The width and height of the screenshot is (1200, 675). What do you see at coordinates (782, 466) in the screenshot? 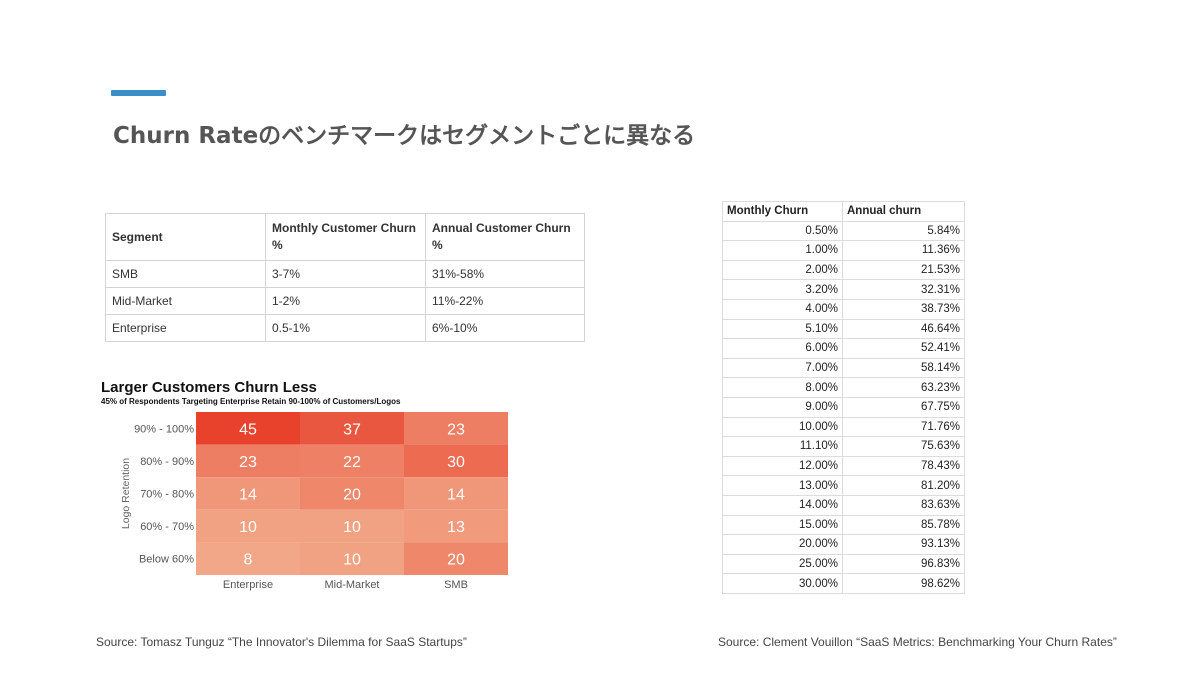
I see `table-cell: 12.00%` at bounding box center [782, 466].